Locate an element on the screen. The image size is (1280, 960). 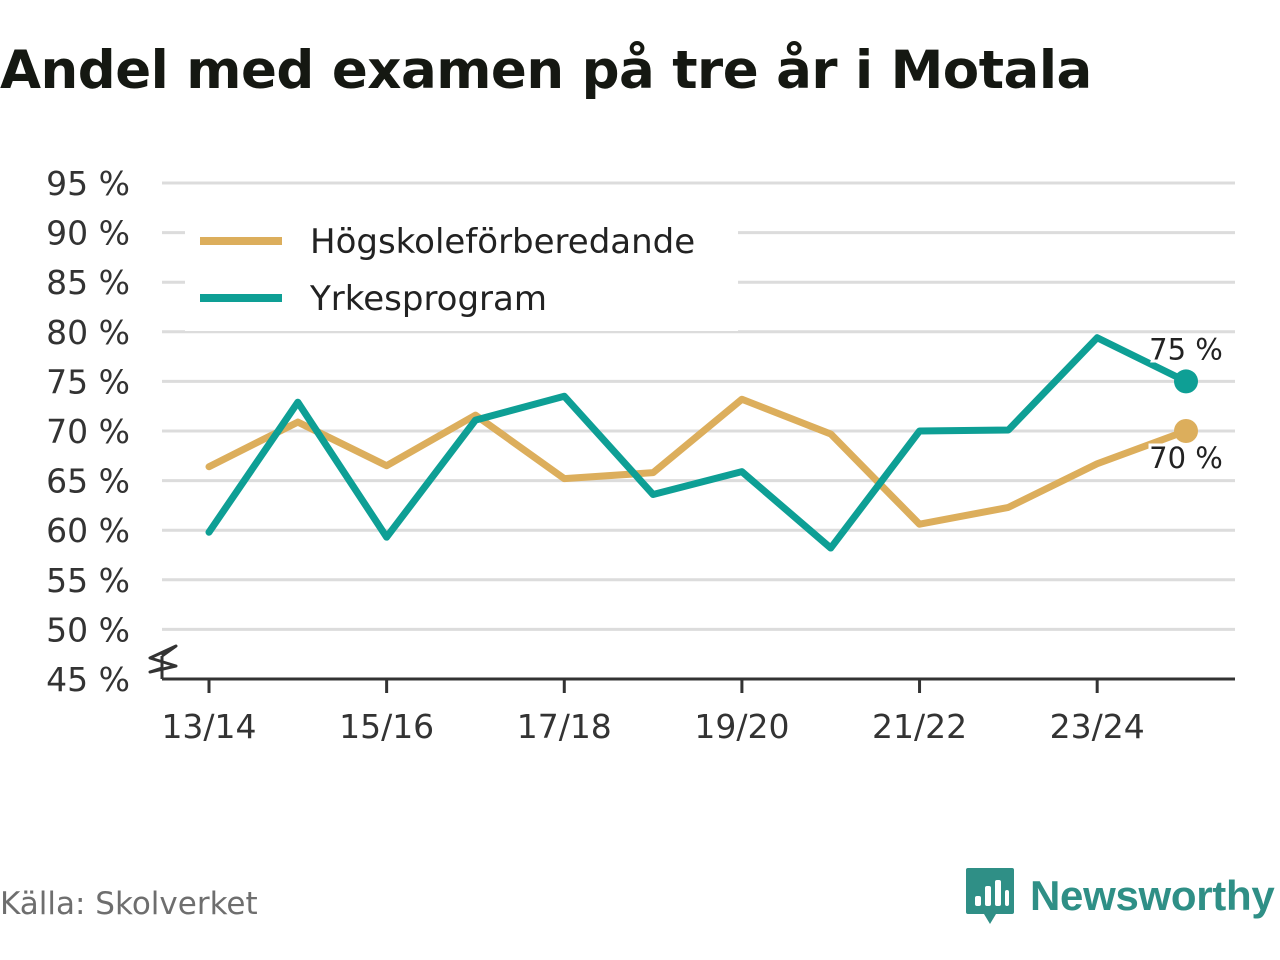
x-tick-label-15/16: 15/16 is located at coordinates (386, 726).